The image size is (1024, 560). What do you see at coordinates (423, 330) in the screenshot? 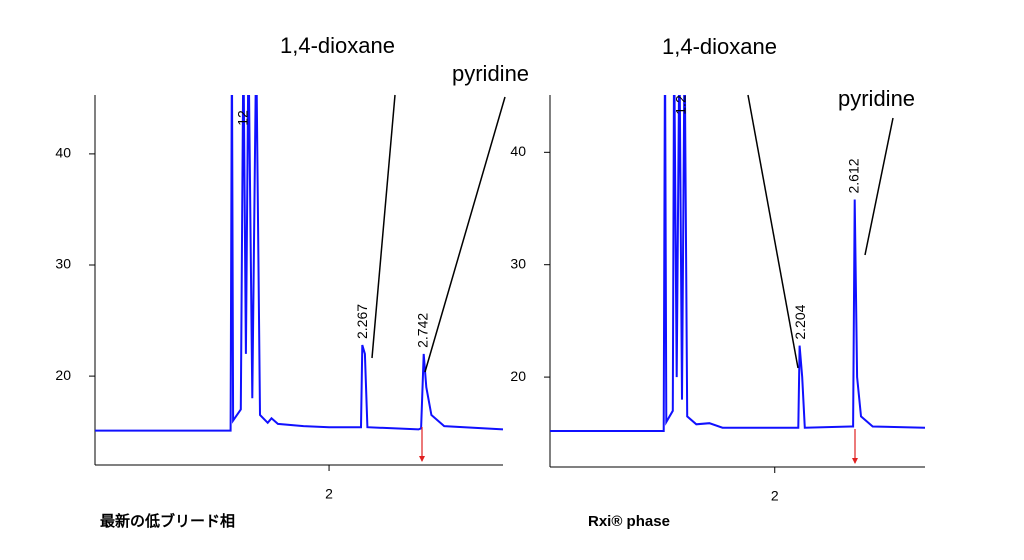
I see `peak-label: 2.742` at bounding box center [423, 330].